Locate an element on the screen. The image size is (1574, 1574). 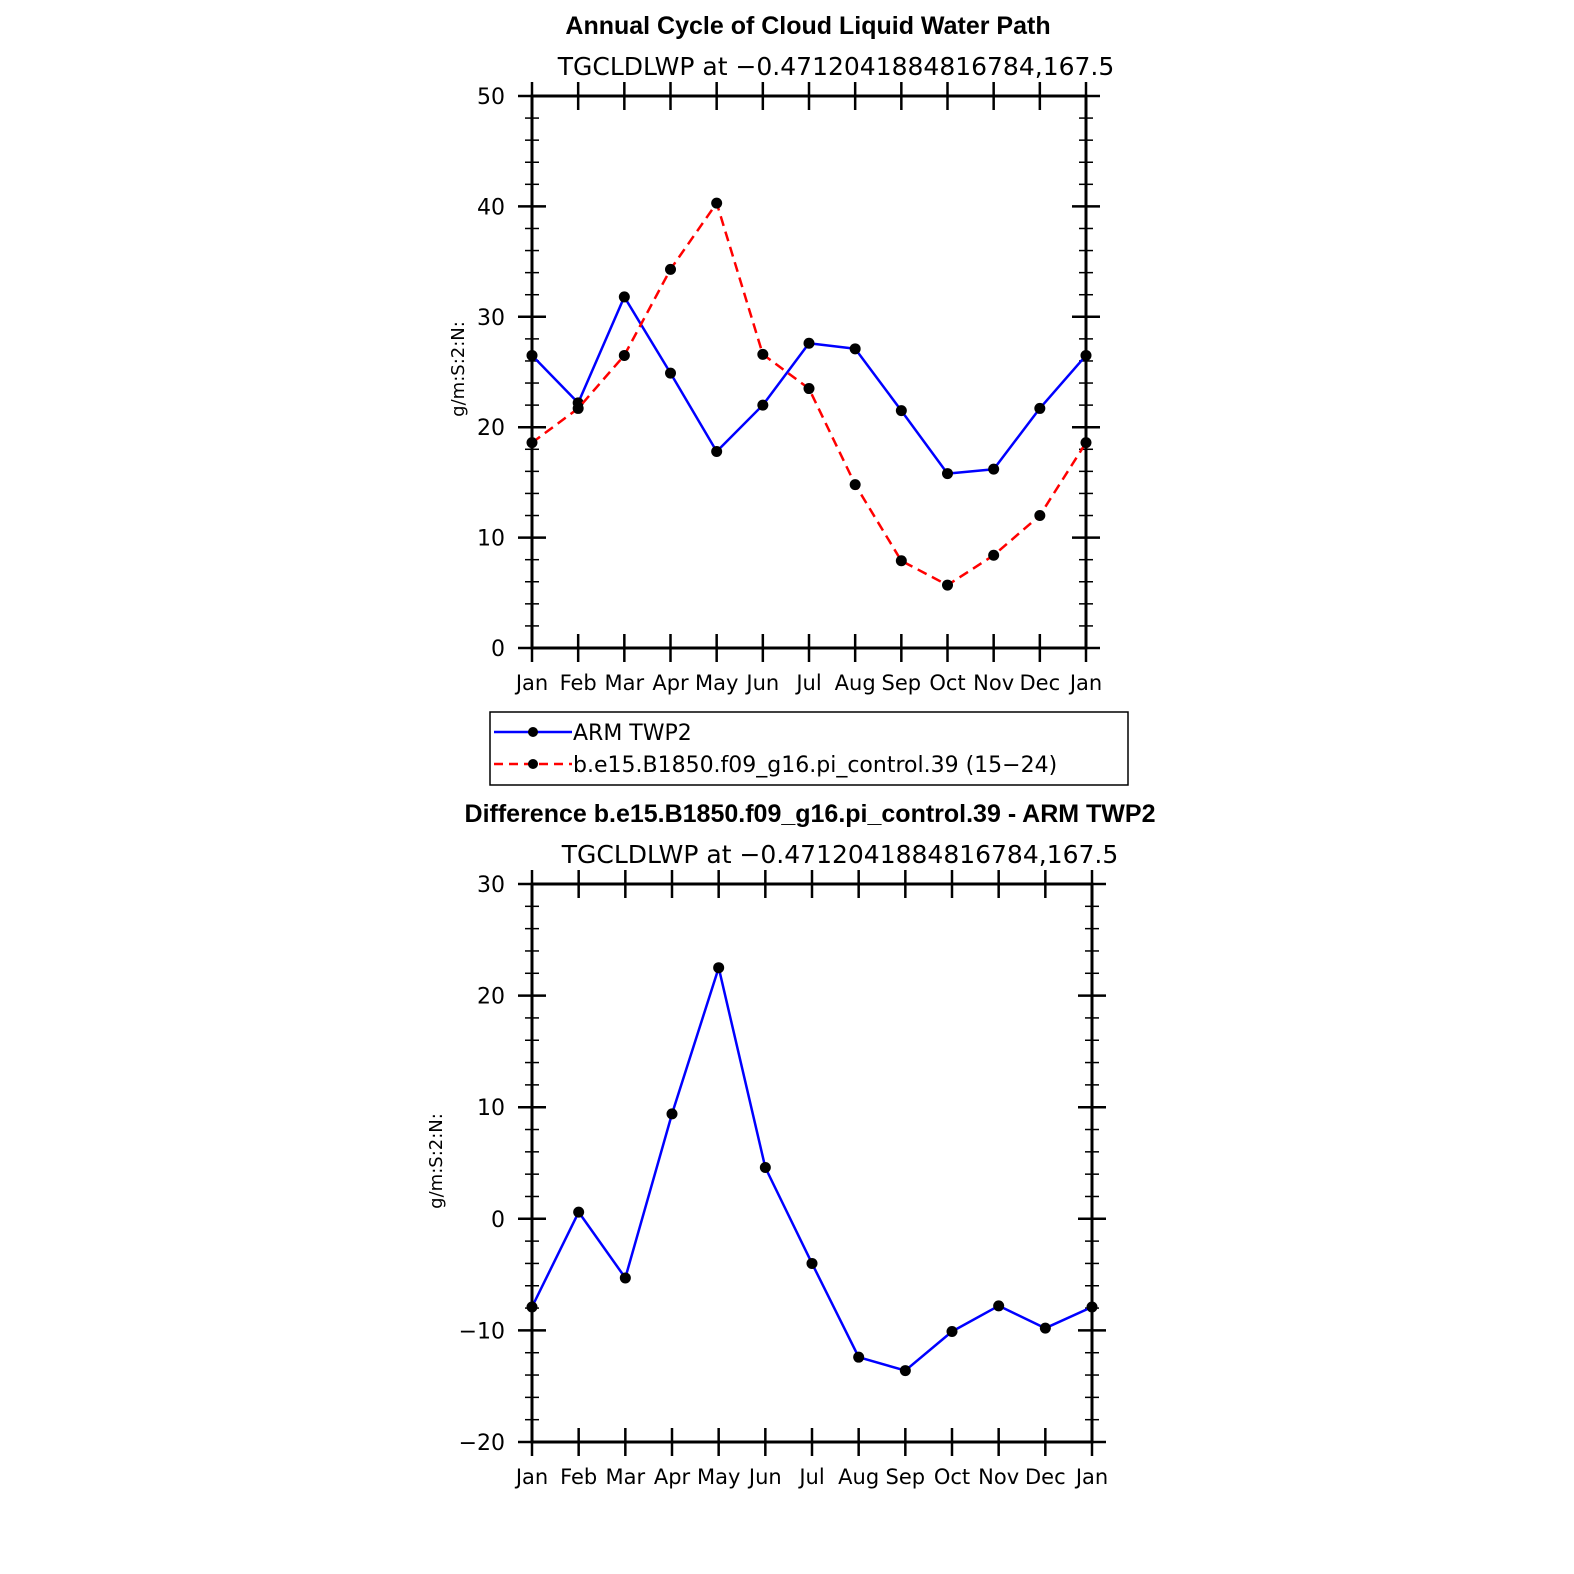
y-tick-label: −20 is located at coordinates (482, 1443).